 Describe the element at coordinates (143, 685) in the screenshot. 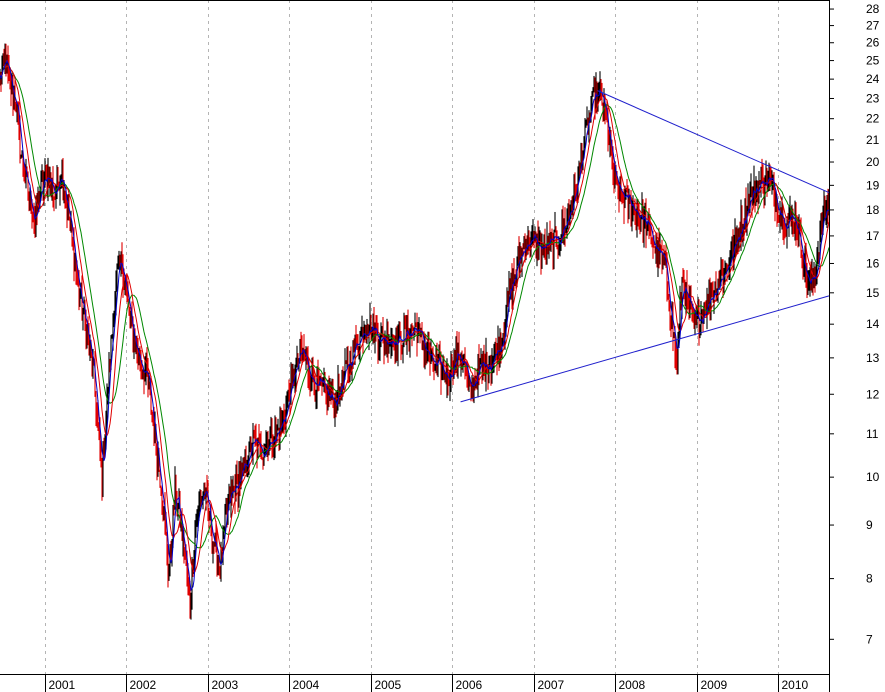

I see `x-tick-label: 2002` at that location.